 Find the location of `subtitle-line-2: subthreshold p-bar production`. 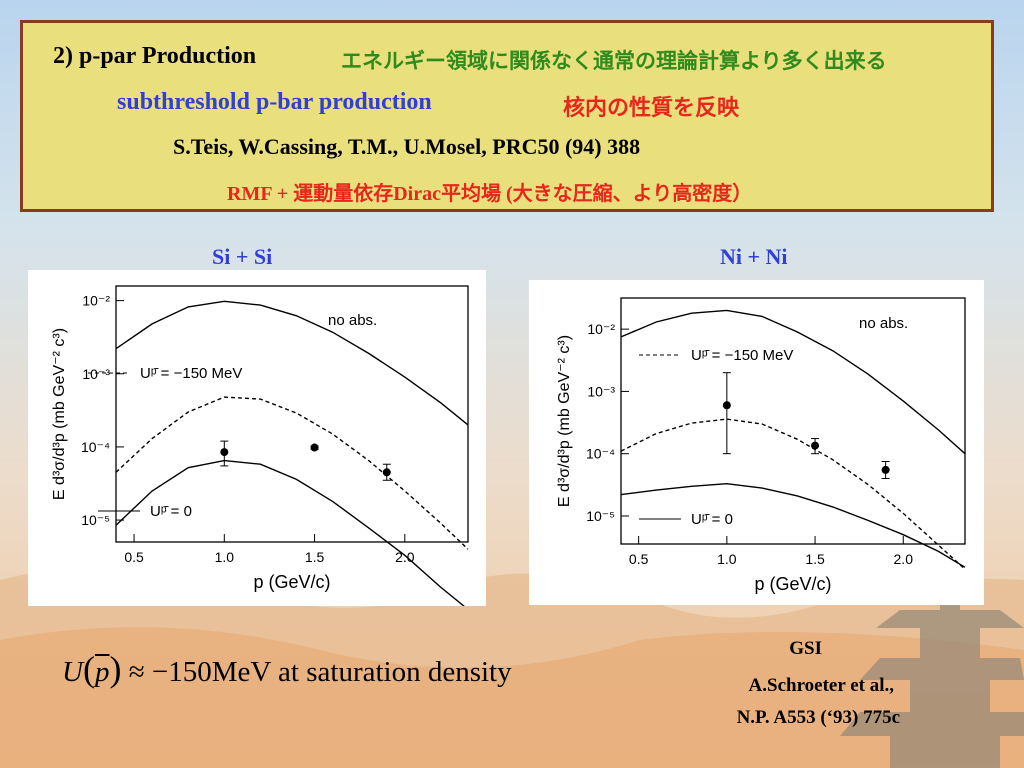

subtitle-line-2: subthreshold p-bar production is located at coordinates (274, 102).